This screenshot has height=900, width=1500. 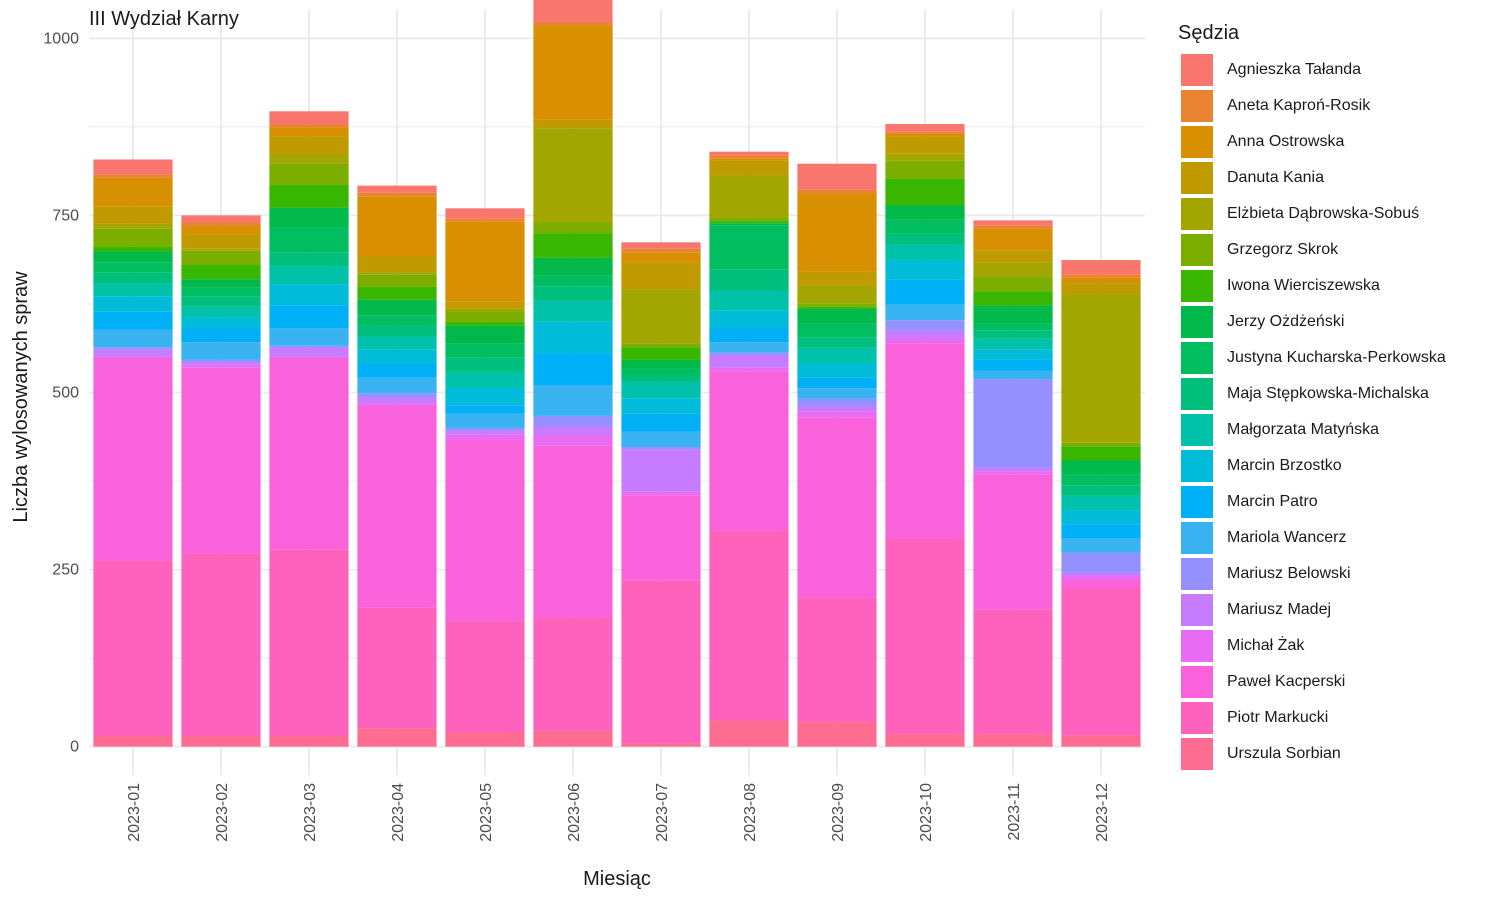 What do you see at coordinates (750, 812) in the screenshot?
I see `x-tick-label: 2023-08` at bounding box center [750, 812].